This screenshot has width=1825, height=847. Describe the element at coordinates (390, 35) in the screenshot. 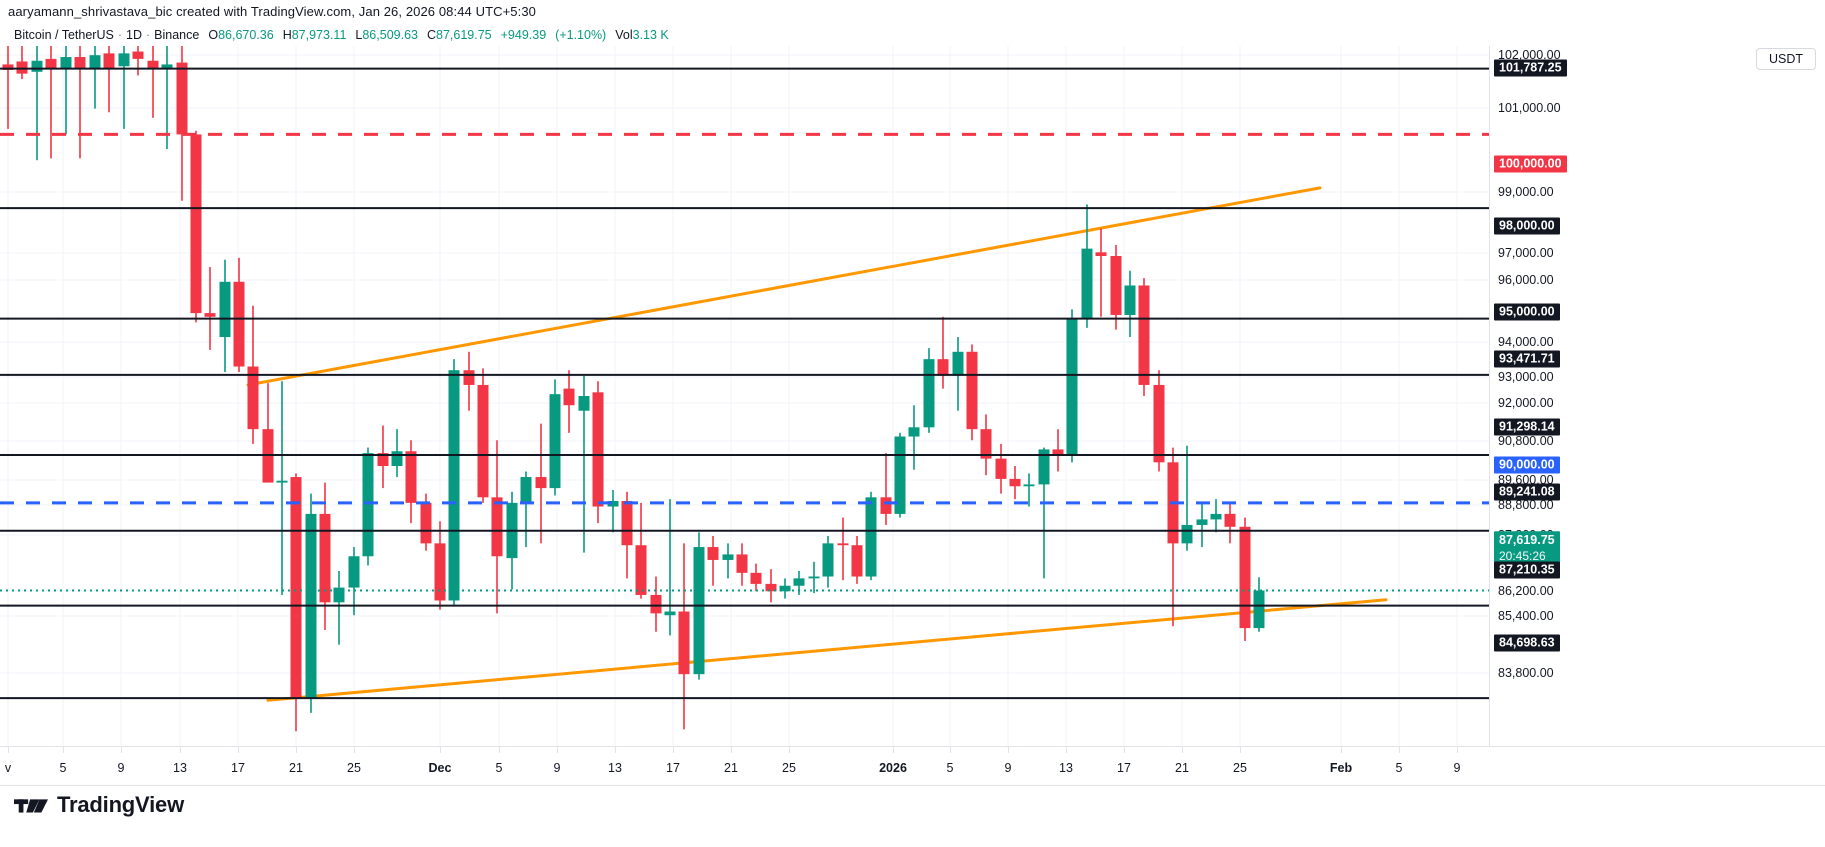

I see `legend-low-value: 86,509.63` at that location.